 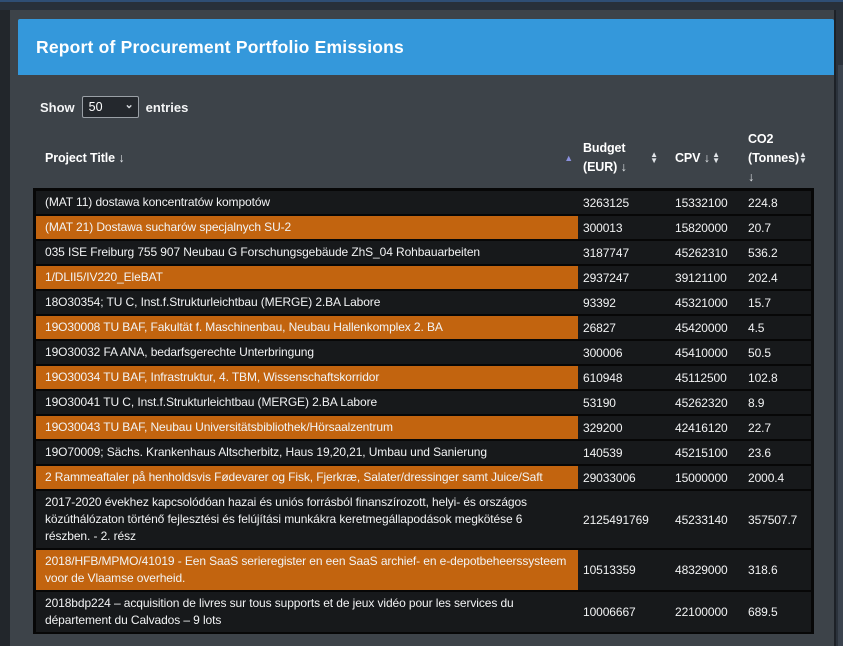 I want to click on cpv-cell: 48329000, so click(x=701, y=570).